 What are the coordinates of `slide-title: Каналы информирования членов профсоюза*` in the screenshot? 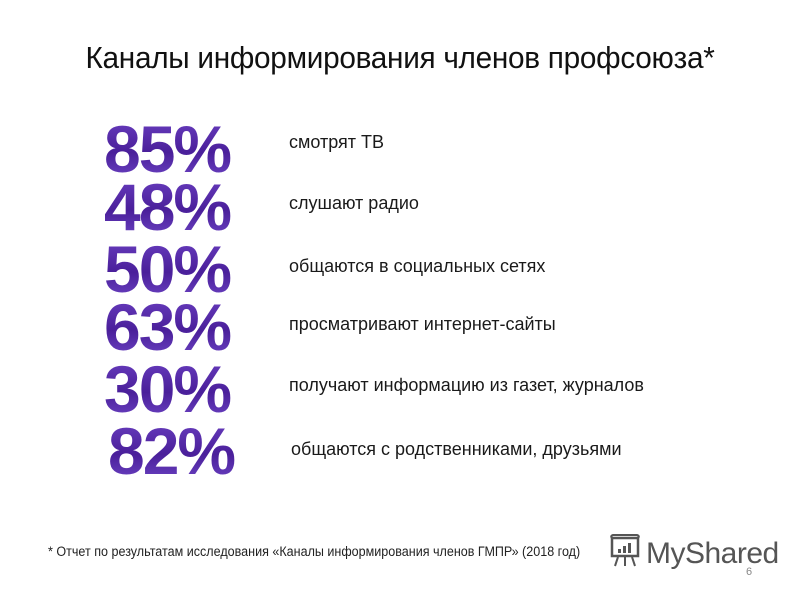 It's located at (400, 57).